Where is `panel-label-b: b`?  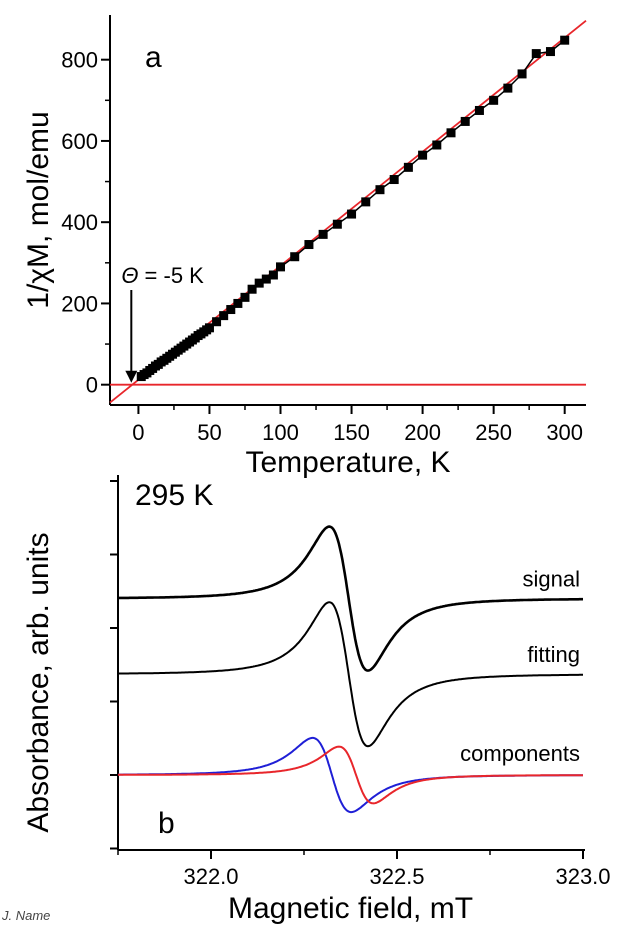
panel-label-b: b is located at coordinates (166, 823).